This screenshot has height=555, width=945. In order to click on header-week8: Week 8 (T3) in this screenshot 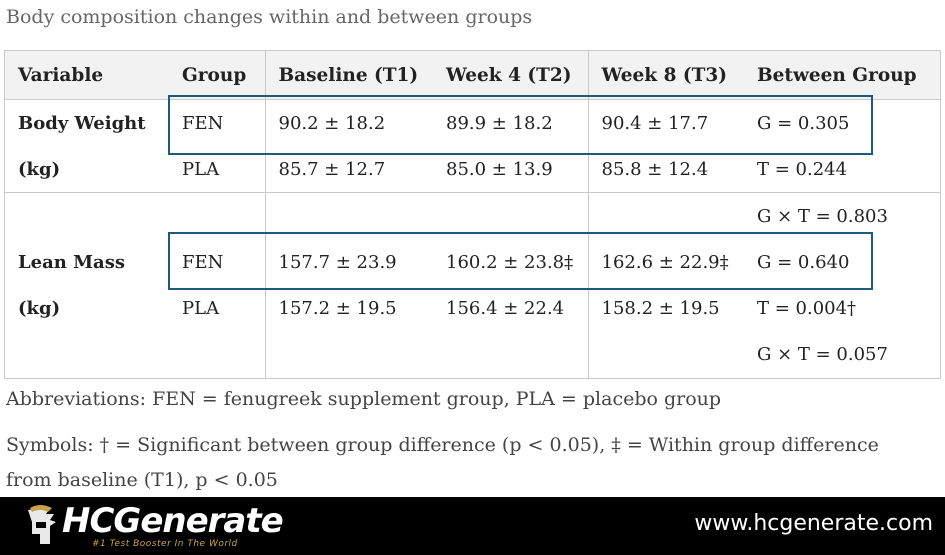, I will do `click(666, 75)`.